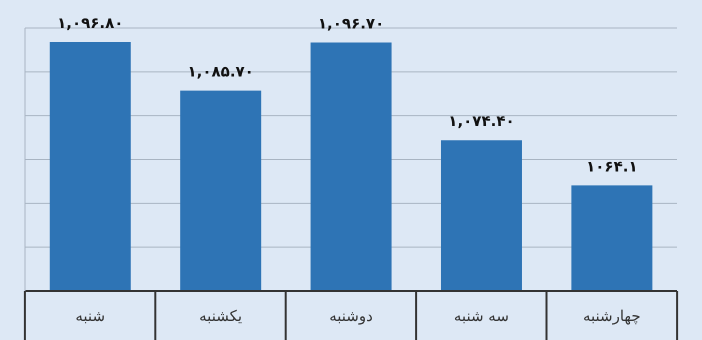 The height and width of the screenshot is (340, 702). I want to click on data-label: ۱۰۶۴.۱, so click(612, 166).